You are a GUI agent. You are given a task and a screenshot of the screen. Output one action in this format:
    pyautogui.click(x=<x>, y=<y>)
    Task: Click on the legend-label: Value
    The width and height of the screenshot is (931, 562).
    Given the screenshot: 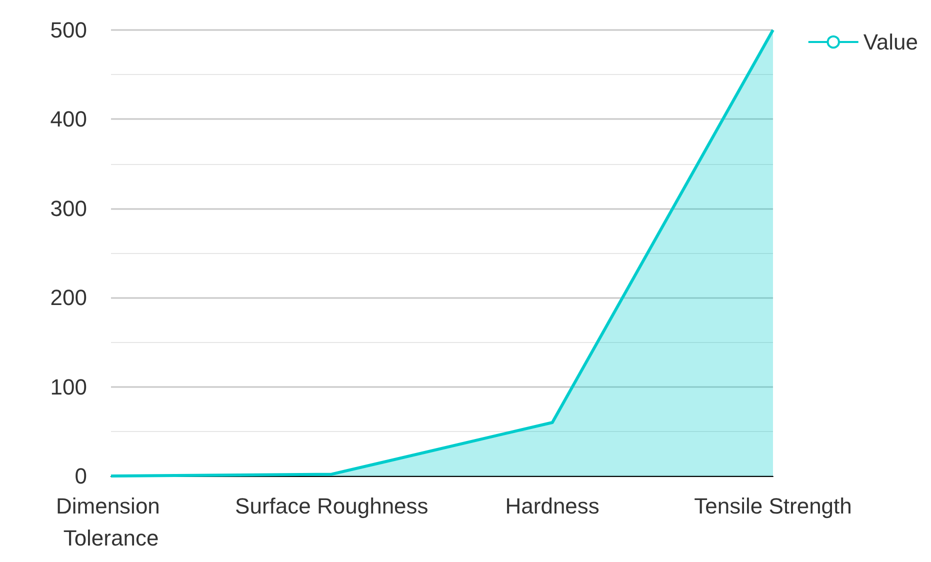 What is the action you would take?
    pyautogui.click(x=890, y=42)
    